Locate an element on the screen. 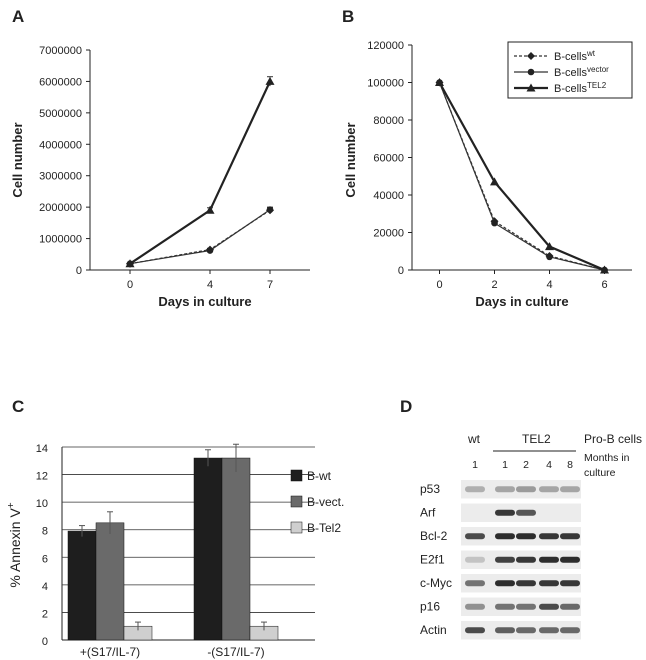  chart-a-x-tick-label: 0 is located at coordinates (130, 285).